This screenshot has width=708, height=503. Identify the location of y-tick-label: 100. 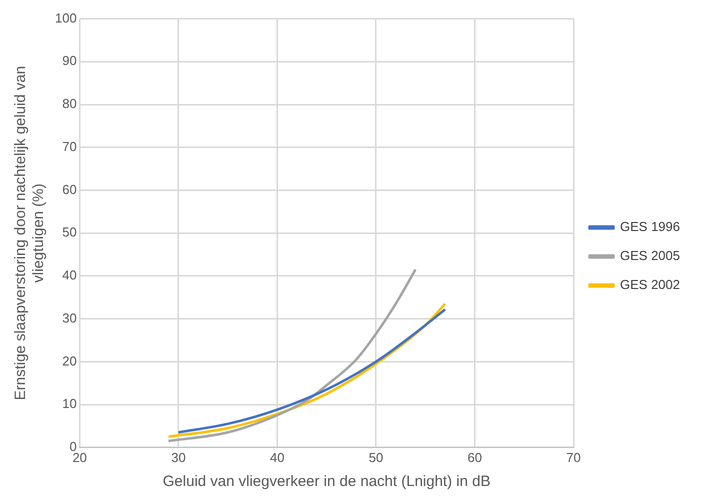
(65, 18).